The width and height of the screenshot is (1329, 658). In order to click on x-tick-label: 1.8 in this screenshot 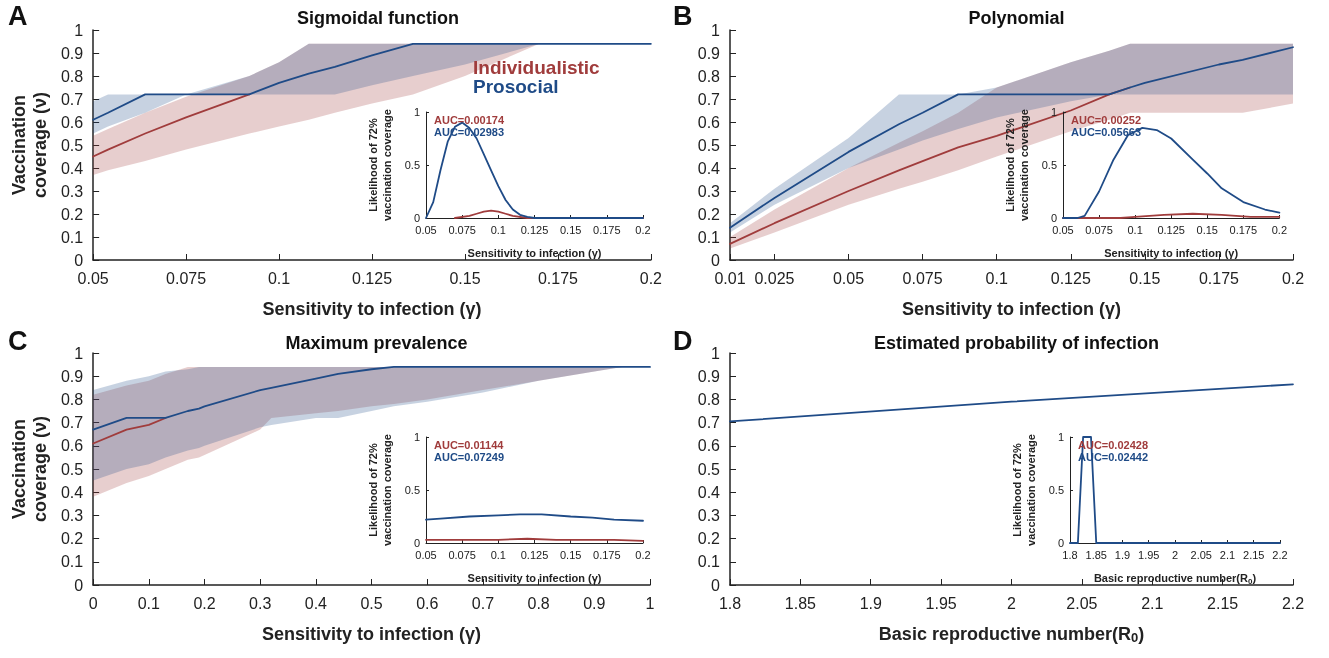, I will do `click(1070, 554)`.